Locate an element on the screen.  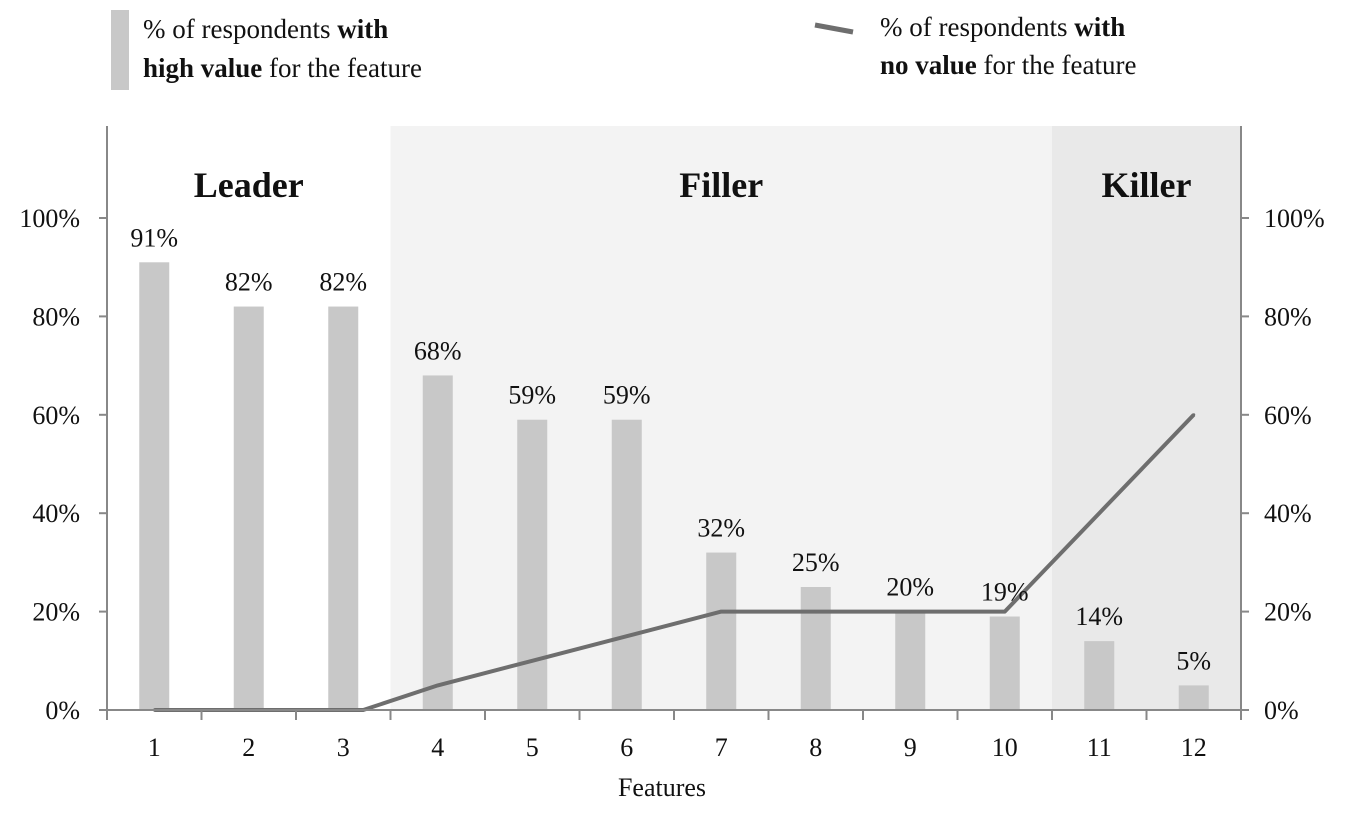
x-tick-label-6: 6 is located at coordinates (626, 747).